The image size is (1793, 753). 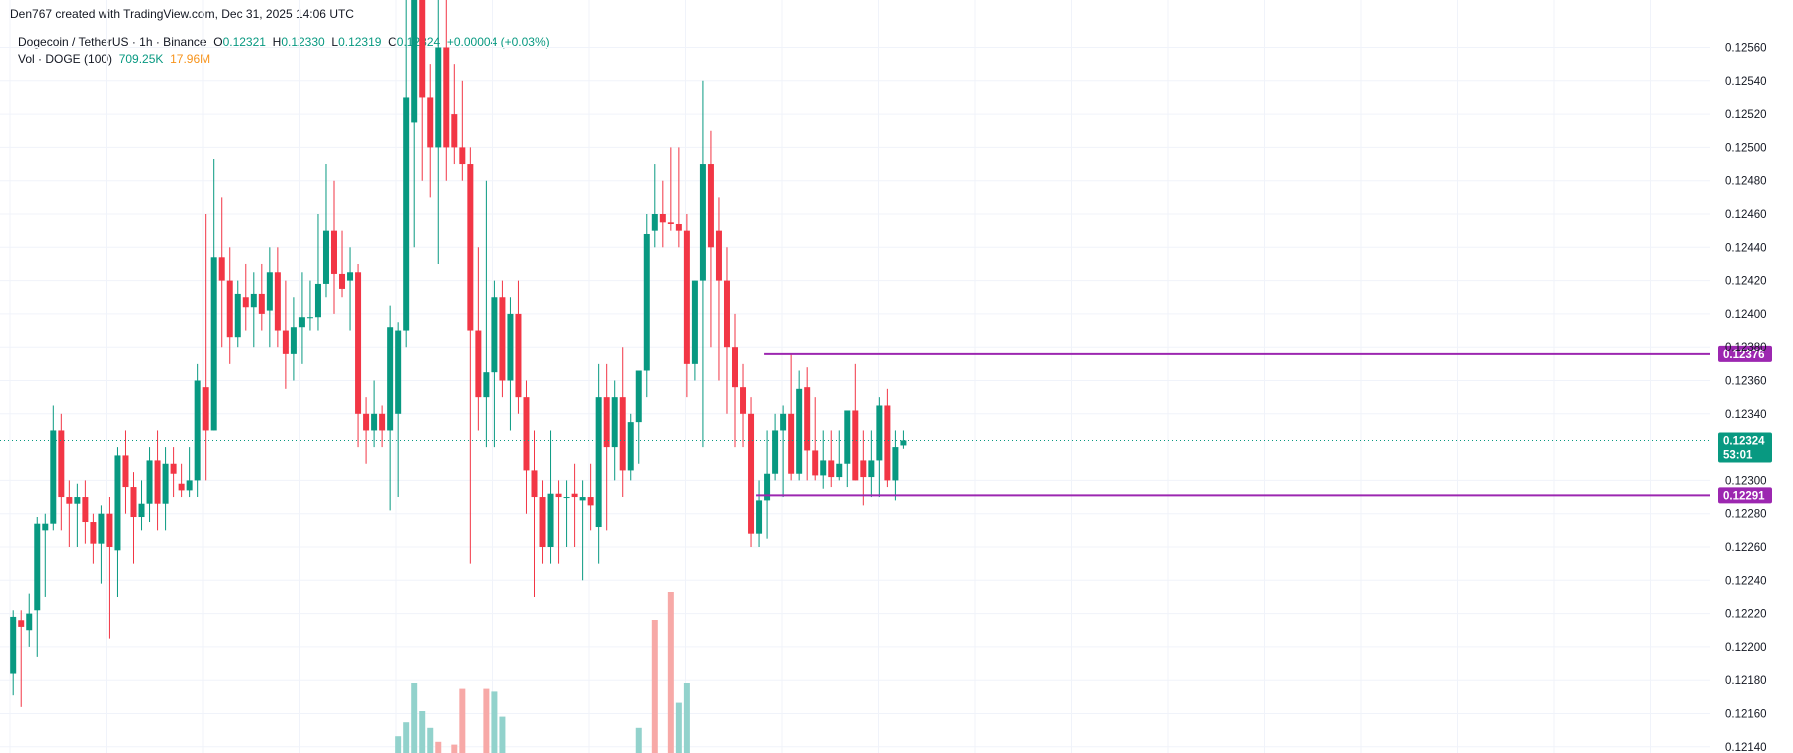 What do you see at coordinates (1746, 715) in the screenshot?
I see `y-tick-label: 0.12160` at bounding box center [1746, 715].